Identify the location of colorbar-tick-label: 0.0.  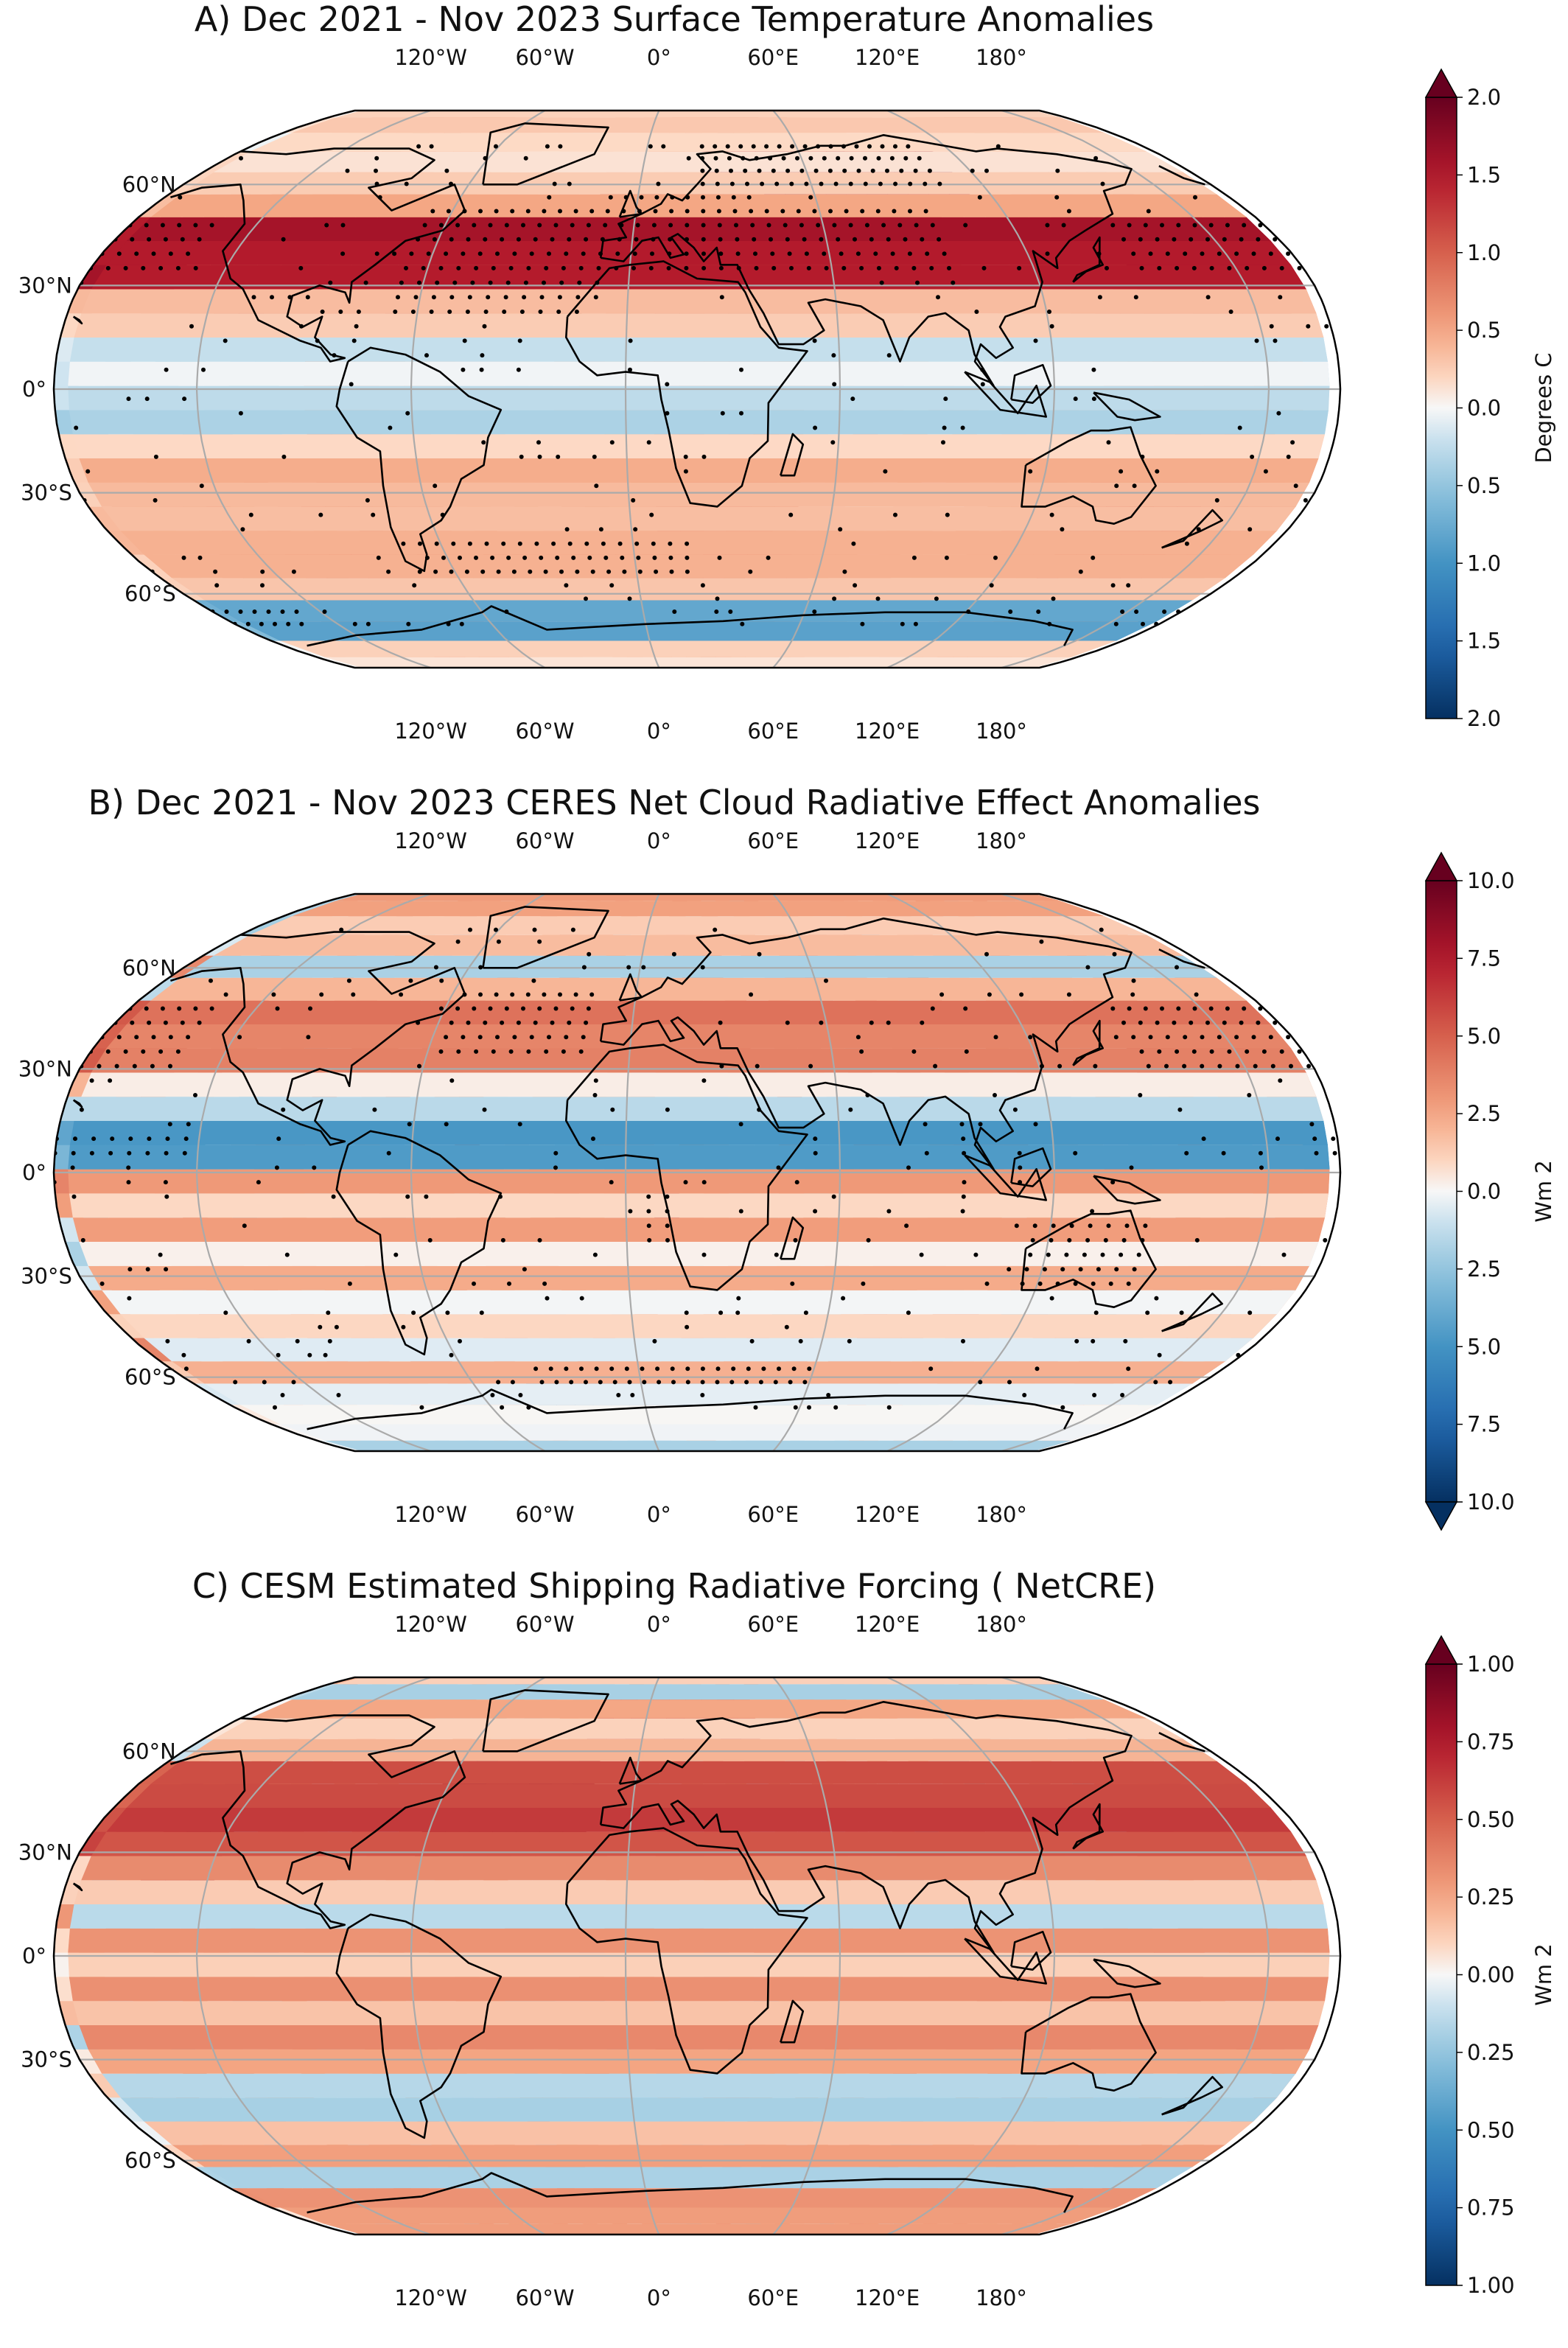
(1484, 409).